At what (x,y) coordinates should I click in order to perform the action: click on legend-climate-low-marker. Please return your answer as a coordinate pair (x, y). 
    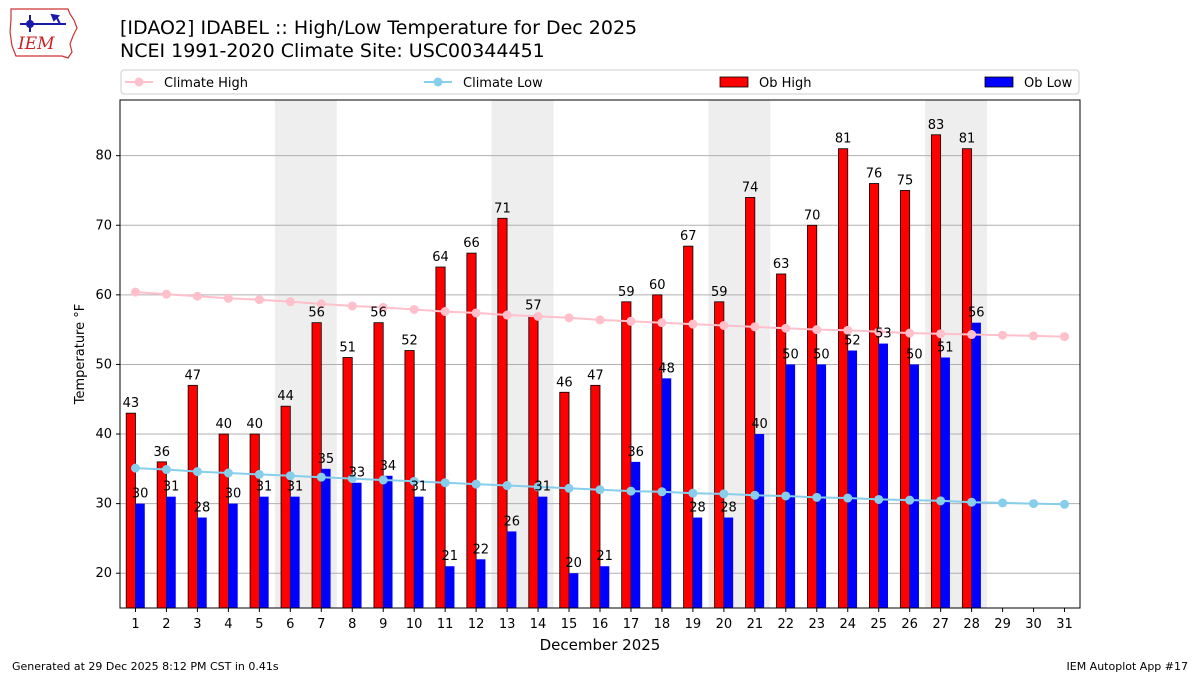
    Looking at the image, I should click on (438, 82).